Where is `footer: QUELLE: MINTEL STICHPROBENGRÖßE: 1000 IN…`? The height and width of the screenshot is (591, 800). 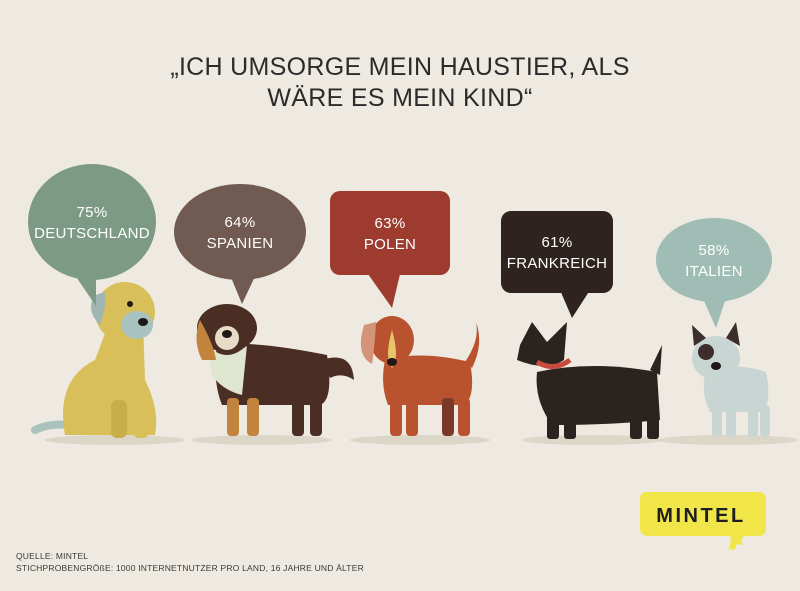
footer: QUELLE: MINTEL STICHPROBENGRÖßE: 1000 IN… is located at coordinates (190, 562).